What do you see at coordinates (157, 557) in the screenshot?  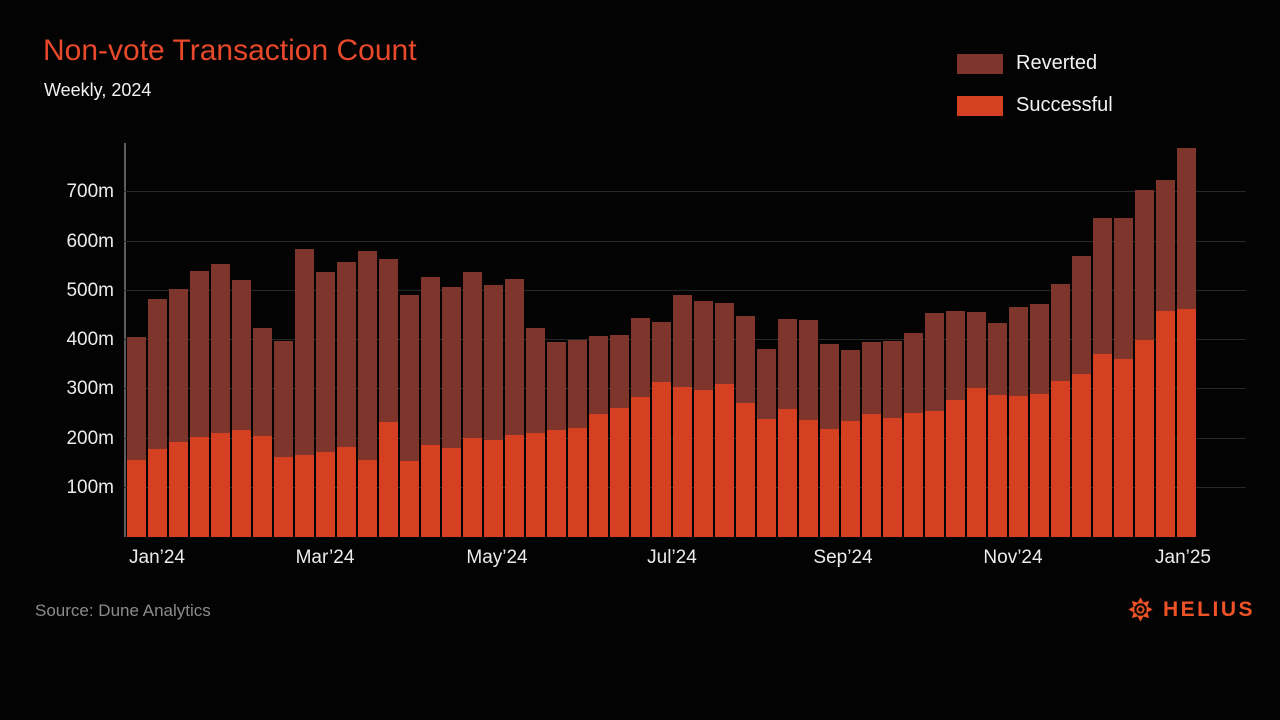 I see `x-tick-label: Jan’24` at bounding box center [157, 557].